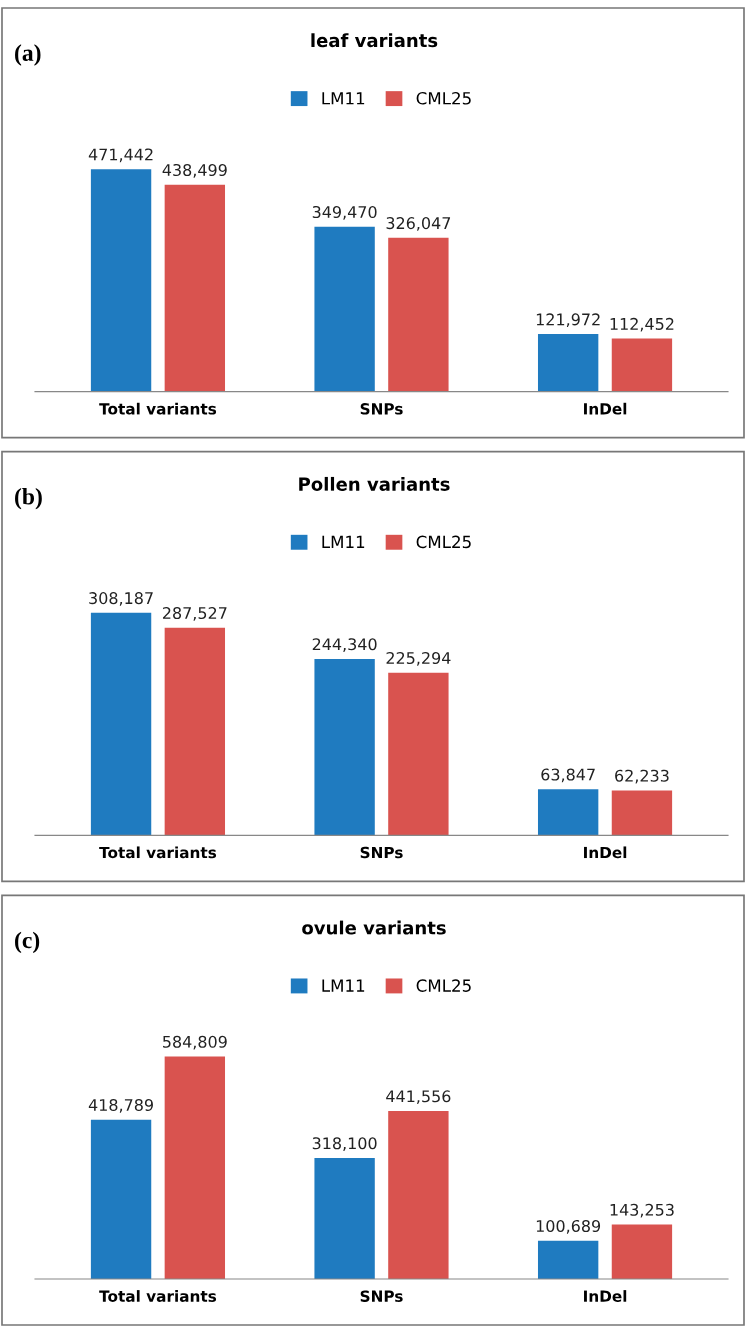 The image size is (748, 1331). I want to click on data-label: 62,233, so click(642, 776).